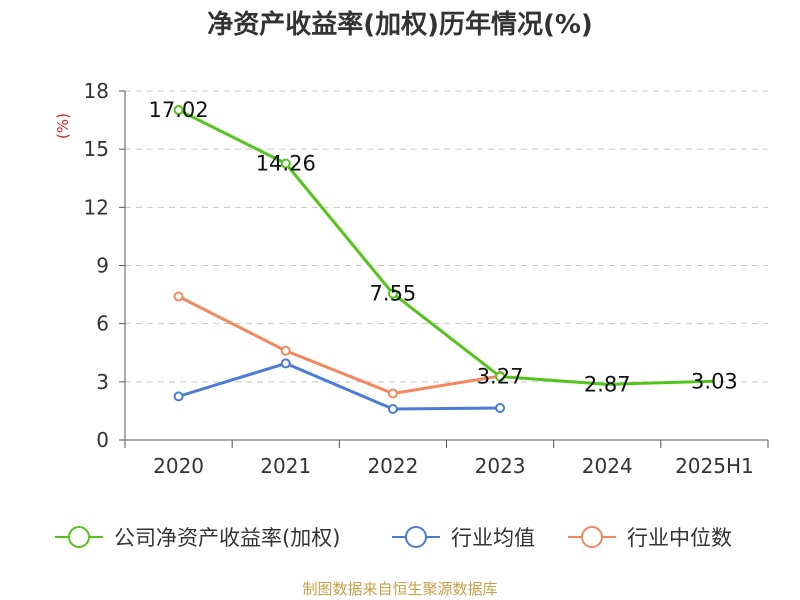  Describe the element at coordinates (178, 466) in the screenshot. I see `x-tick-label: 2020` at that location.